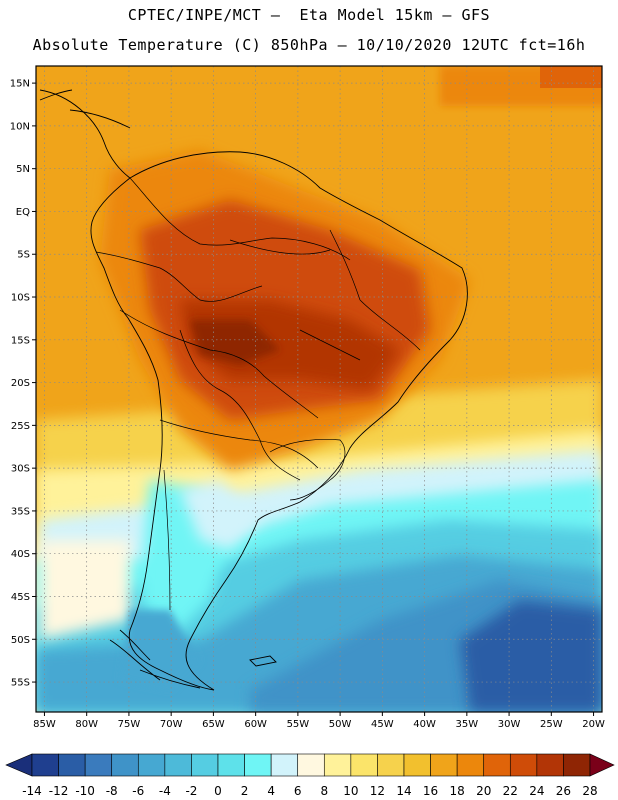 The width and height of the screenshot is (618, 800). Describe the element at coordinates (324, 791) in the screenshot. I see `colorbar-tick-label: 8` at that location.